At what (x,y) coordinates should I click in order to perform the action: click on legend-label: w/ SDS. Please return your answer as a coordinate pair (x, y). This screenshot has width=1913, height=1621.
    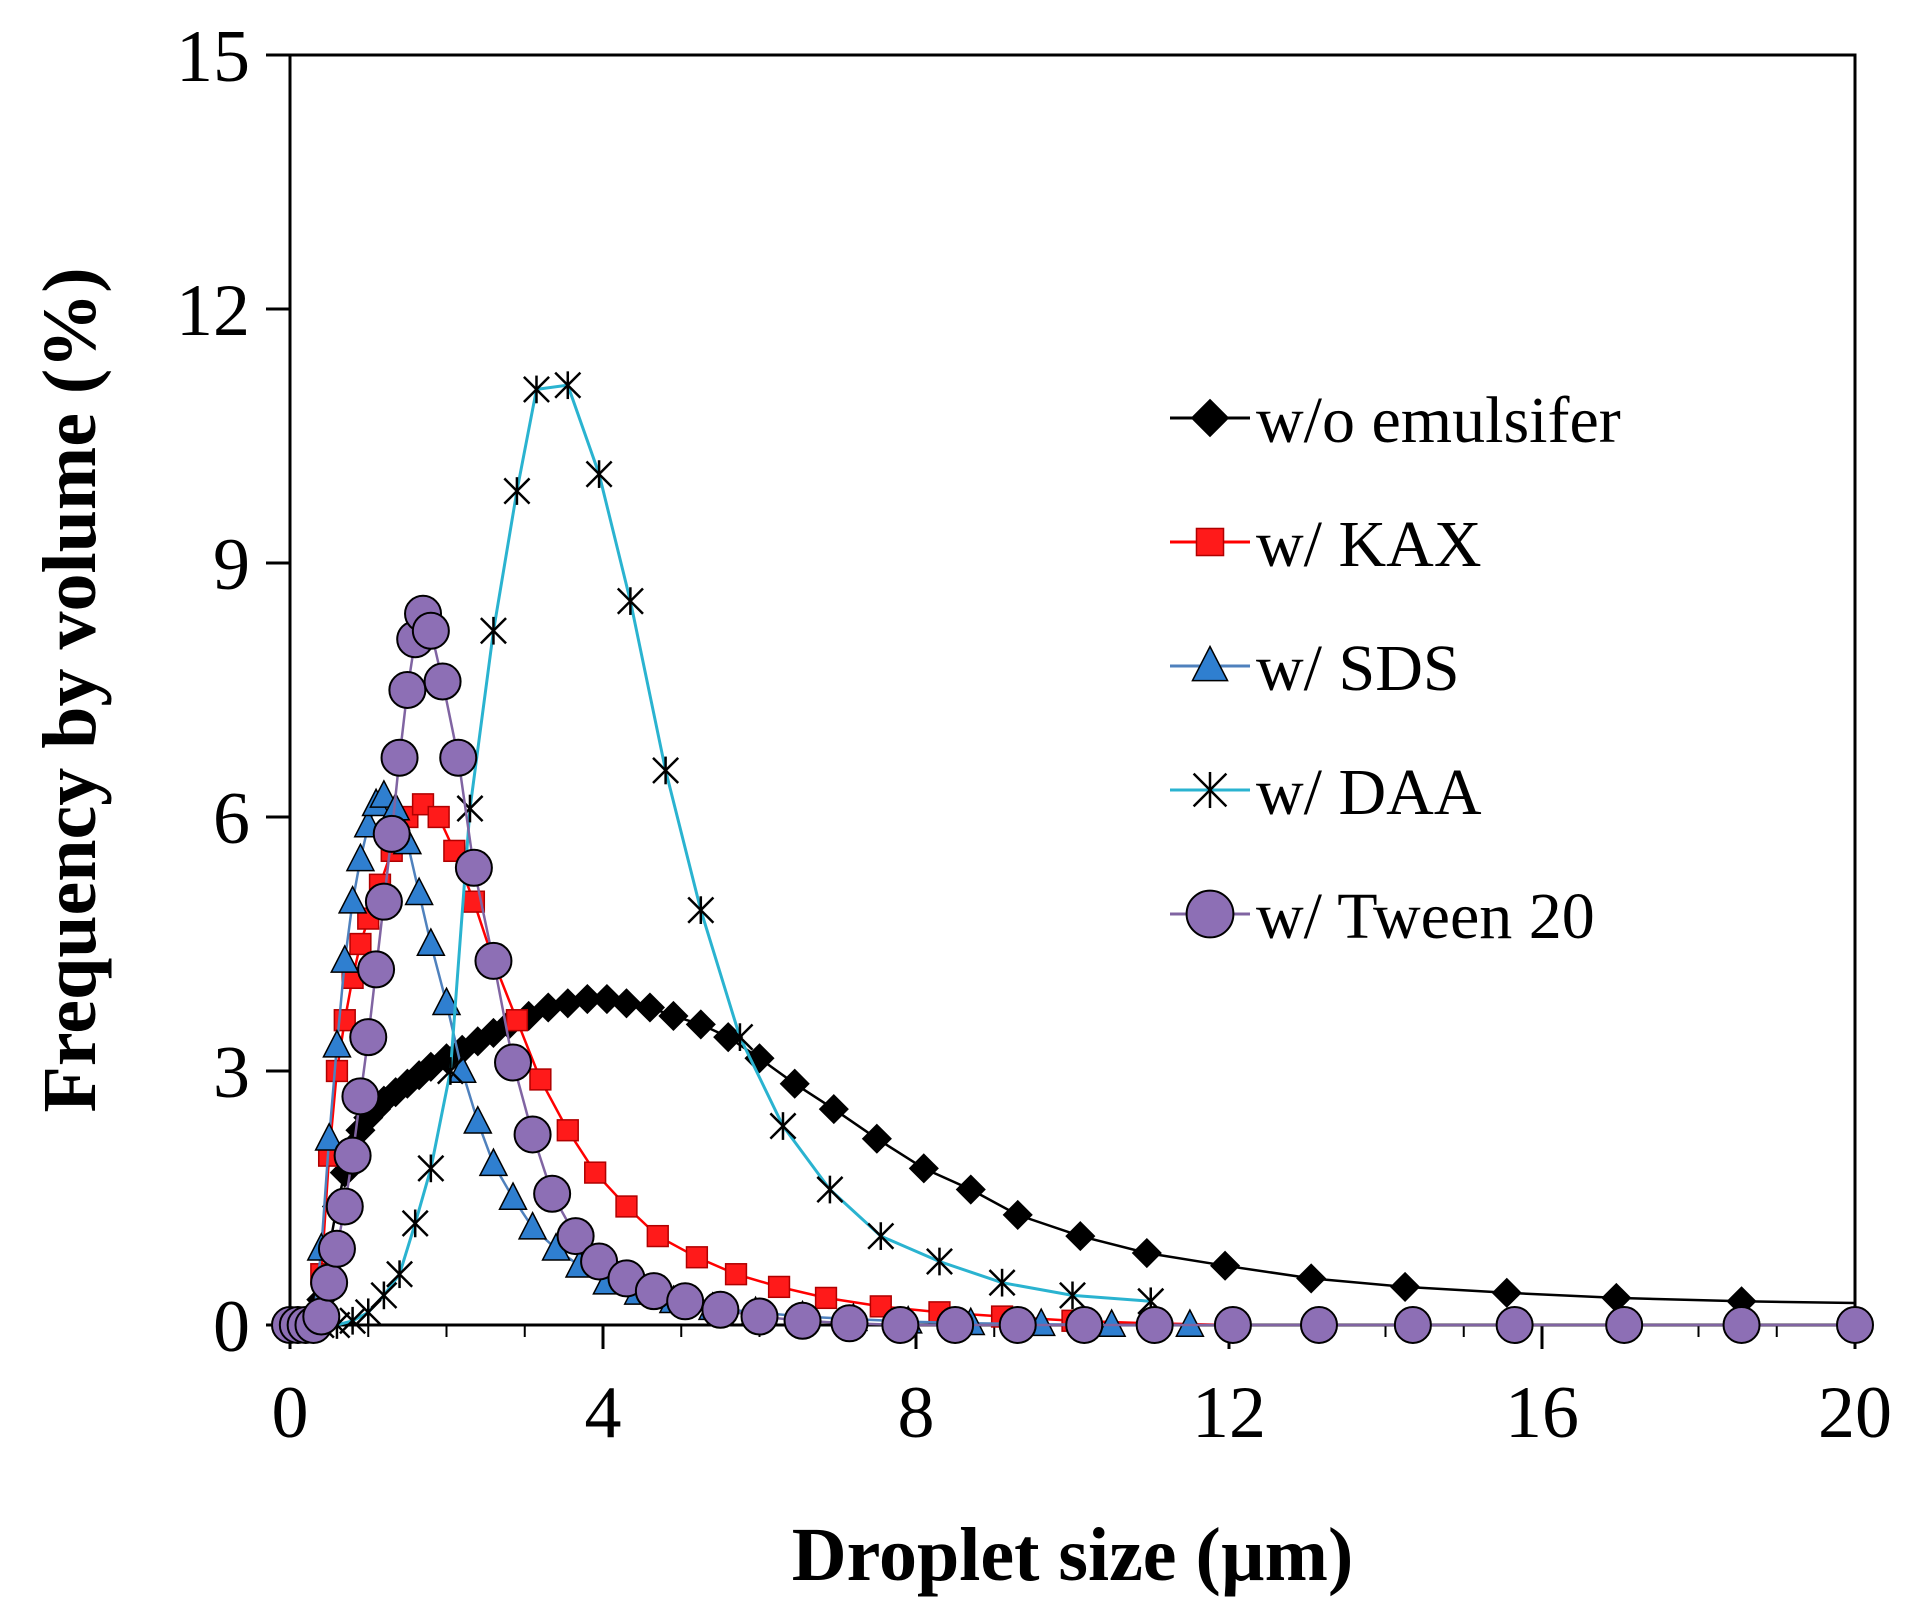
    Looking at the image, I should click on (1358, 668).